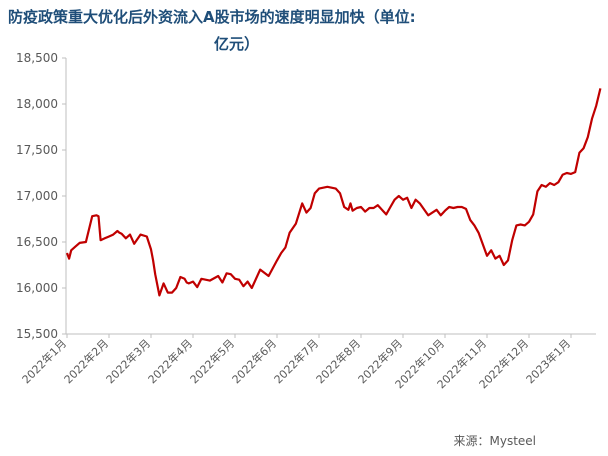  I want to click on y-tick-label: 18,000, so click(37, 104).